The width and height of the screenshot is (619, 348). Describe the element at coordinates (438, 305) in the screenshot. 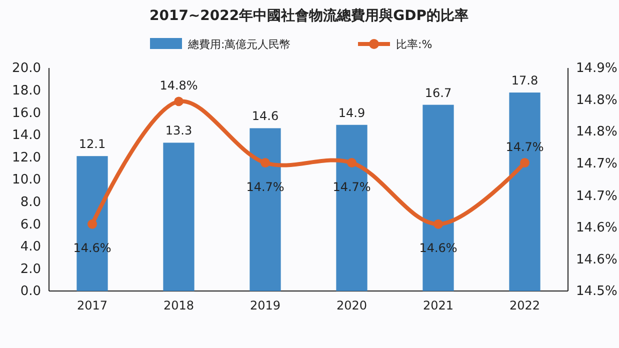

I see `x-tick-label: 2021` at that location.